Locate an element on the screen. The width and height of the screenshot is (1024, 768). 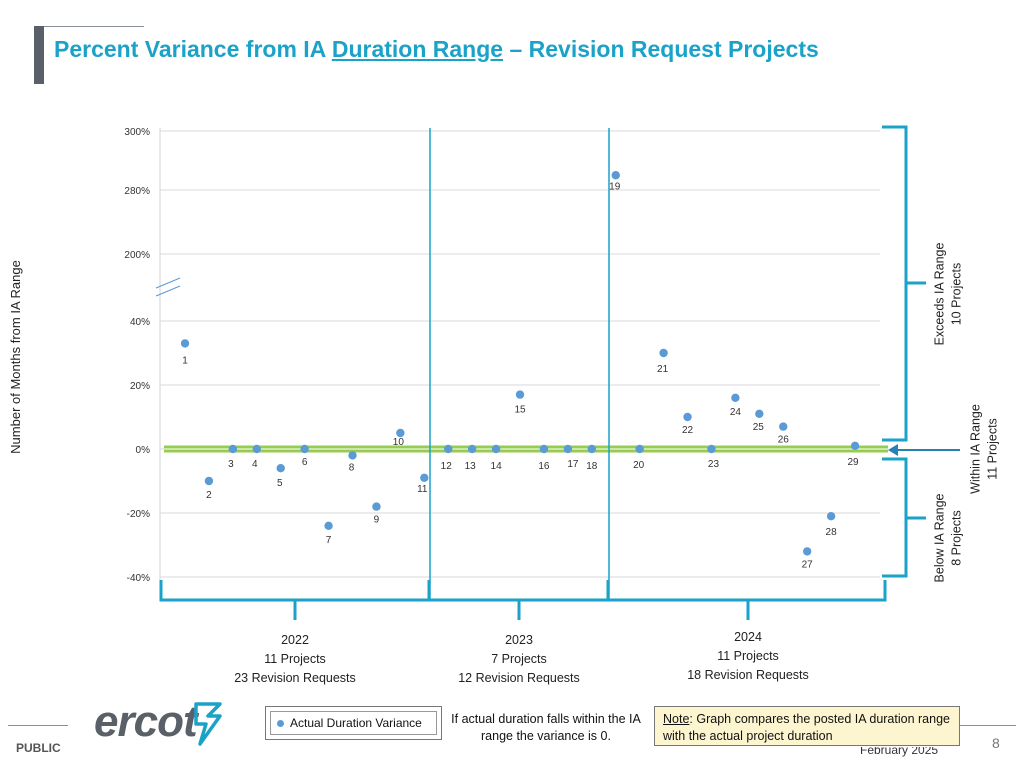
below-range-label-line: Below IA Range is located at coordinates (940, 537).